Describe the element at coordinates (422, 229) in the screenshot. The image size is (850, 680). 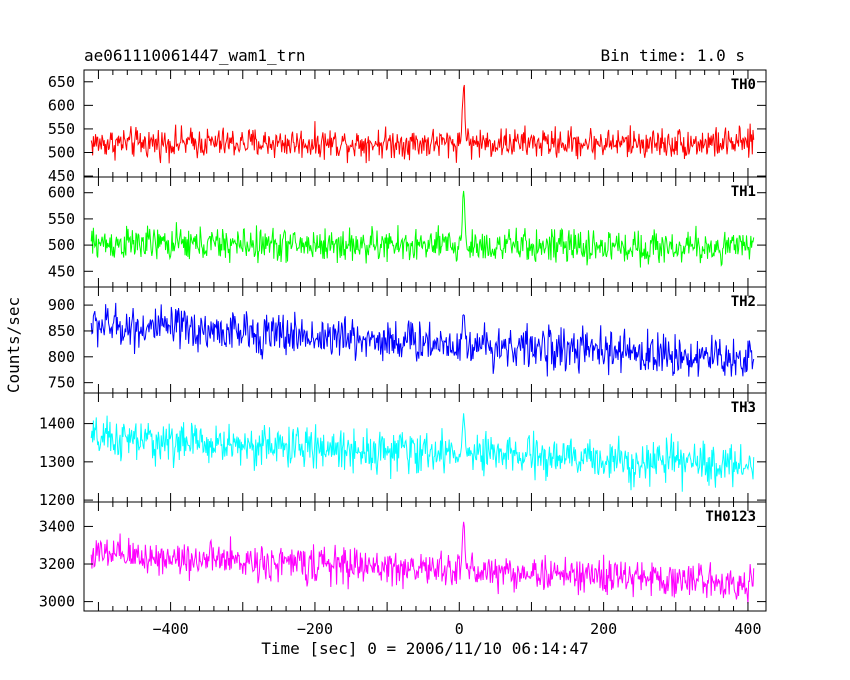
I see `series-line-th1` at that location.